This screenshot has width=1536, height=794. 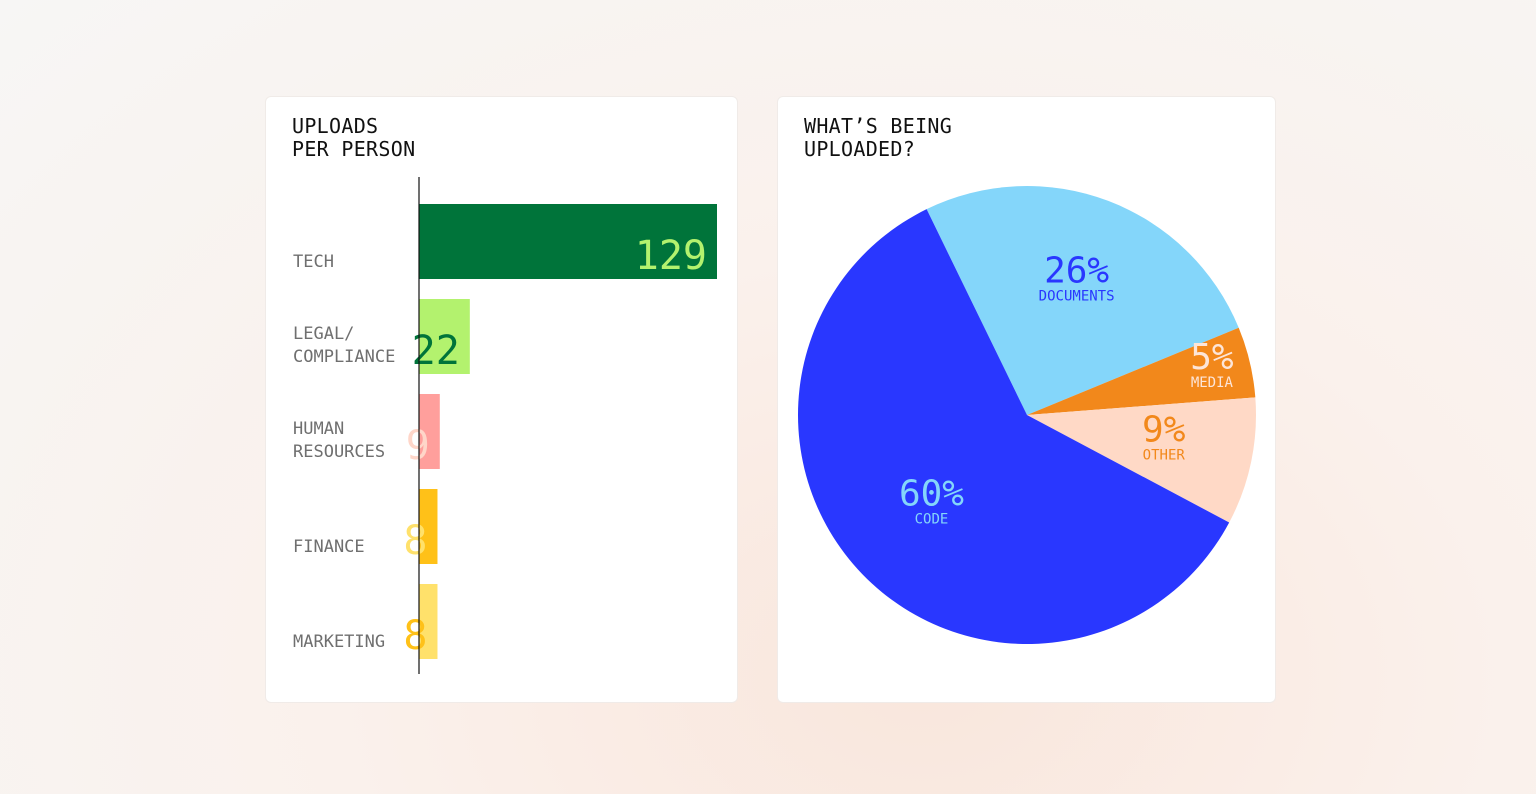 What do you see at coordinates (344, 345) in the screenshot?
I see `category-label-legal-compliance: LEGAL/COMPLIANCE` at bounding box center [344, 345].